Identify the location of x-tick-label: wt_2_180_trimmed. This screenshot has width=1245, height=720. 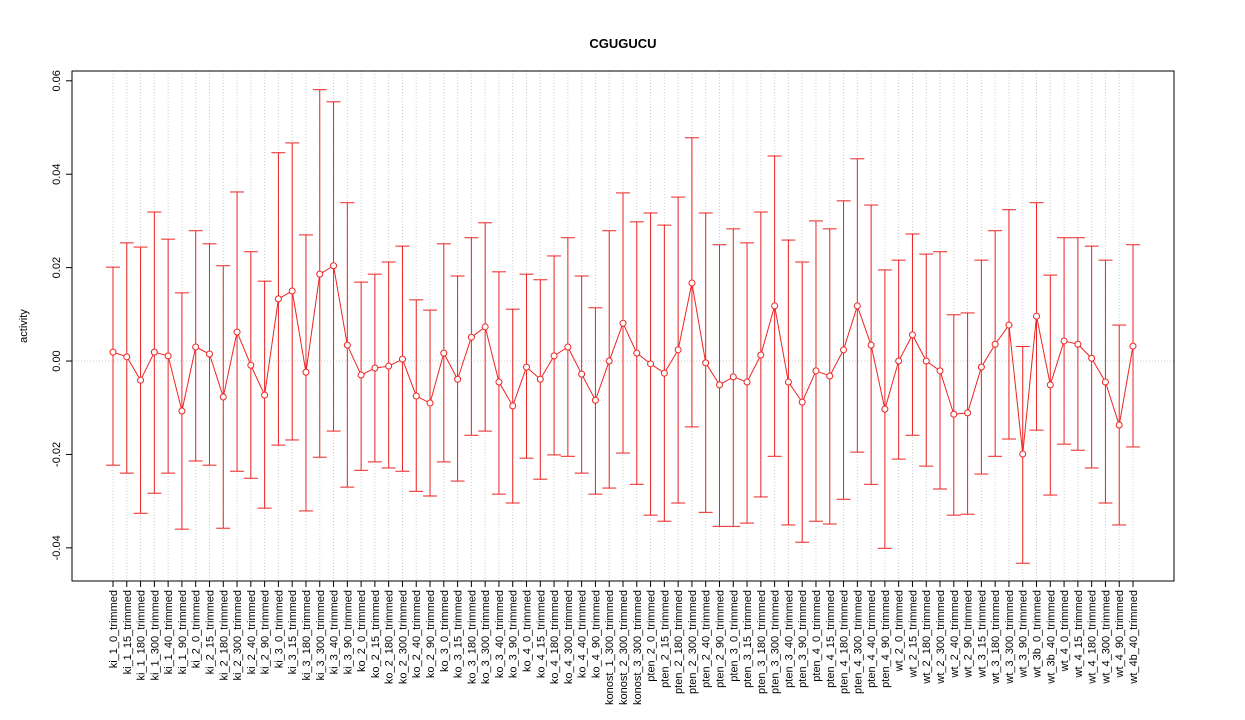
(927, 637).